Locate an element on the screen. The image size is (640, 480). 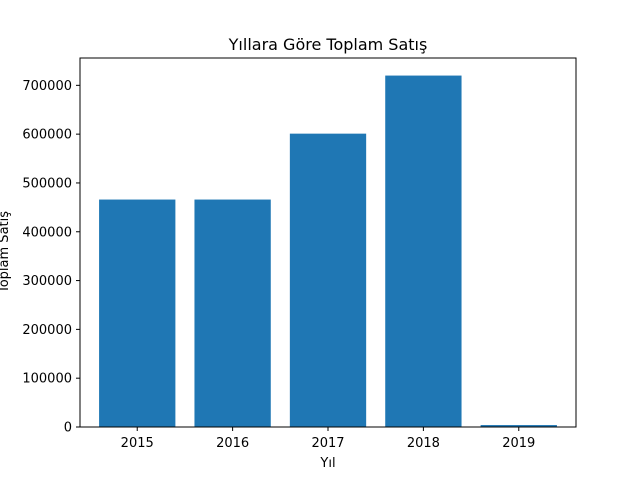
x-tick-label: 2015 is located at coordinates (137, 443).